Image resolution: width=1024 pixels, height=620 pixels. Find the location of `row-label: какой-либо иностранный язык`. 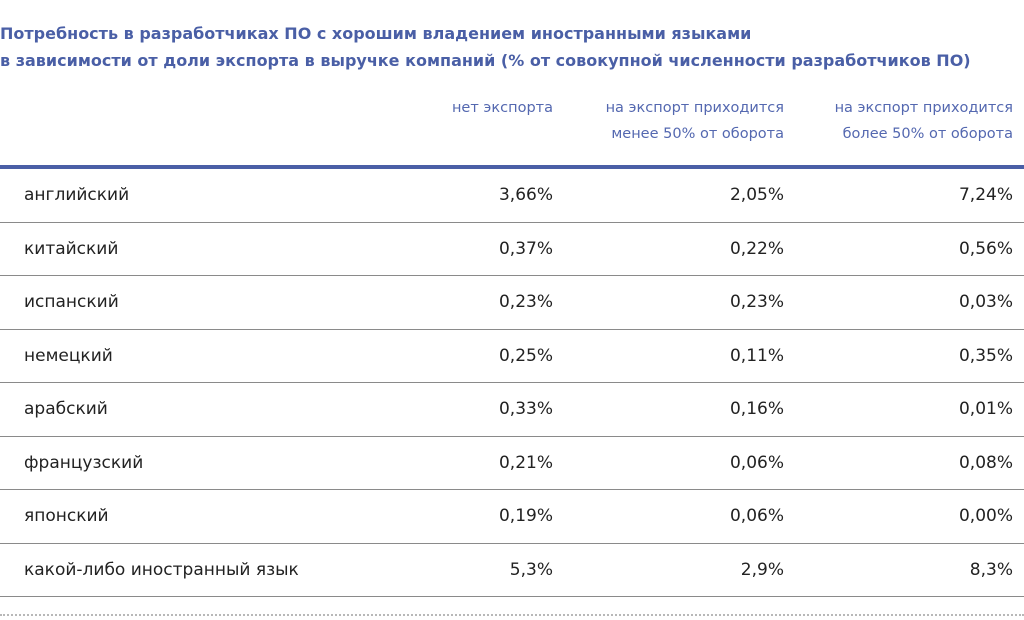

row-label: какой-либо иностранный язык is located at coordinates (161, 569).